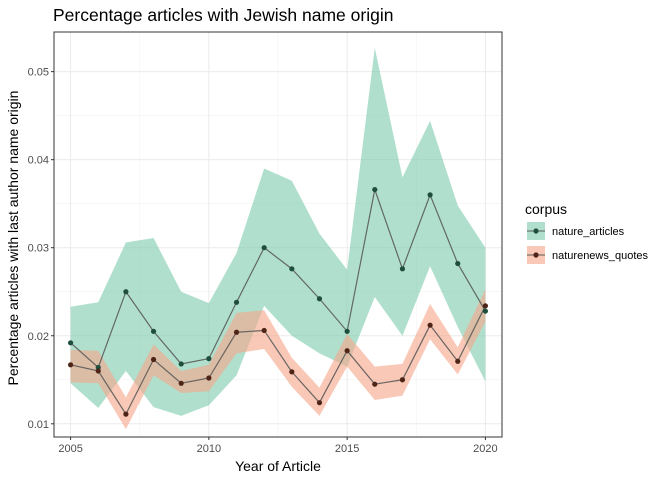 Image resolution: width=672 pixels, height=480 pixels. I want to click on x-tick-label: 2015, so click(347, 449).